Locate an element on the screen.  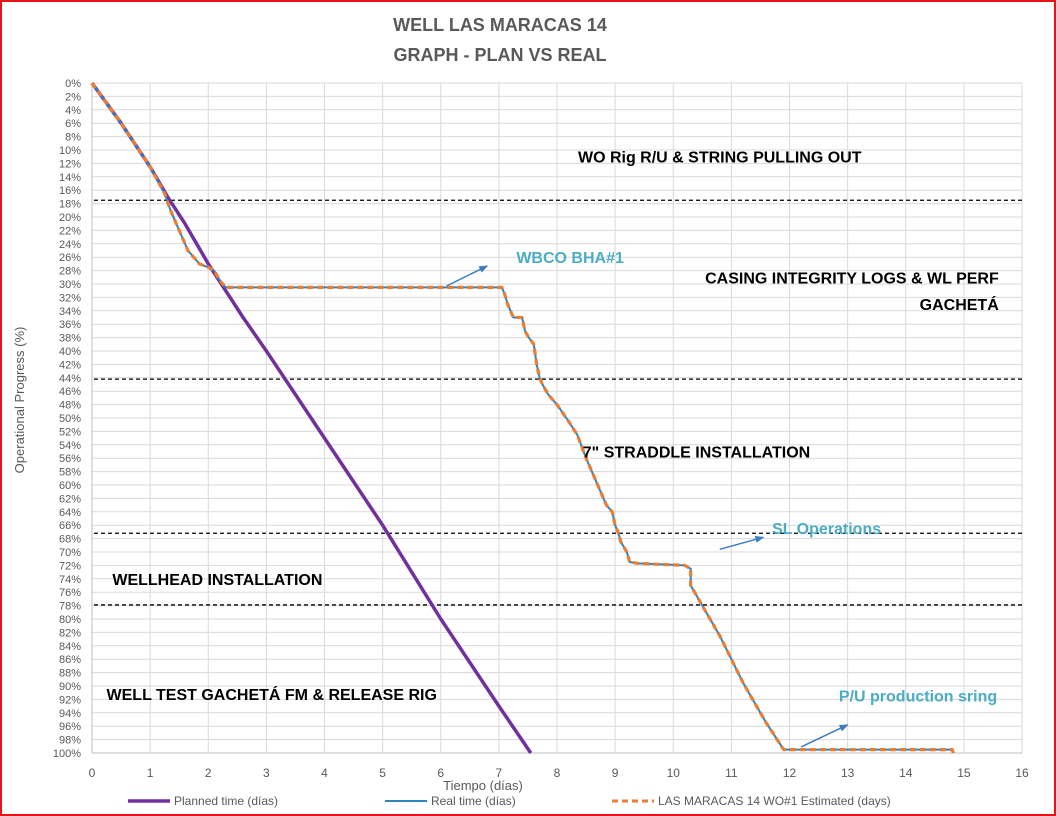
y-tick-label: 52% is located at coordinates (70, 432).